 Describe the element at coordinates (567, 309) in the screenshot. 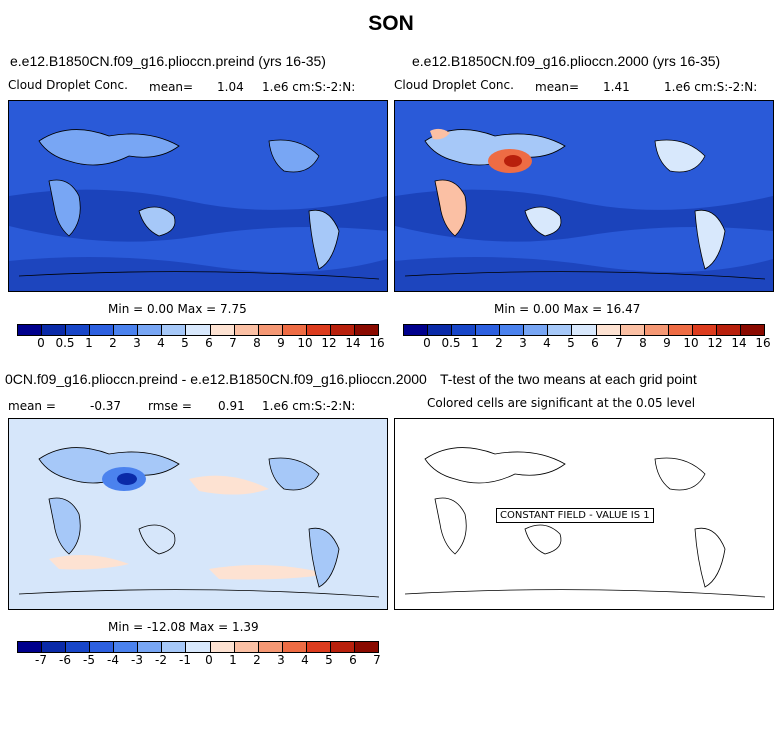

I see `panel2-minmax: Min = 0.00 Max = 16.47` at that location.